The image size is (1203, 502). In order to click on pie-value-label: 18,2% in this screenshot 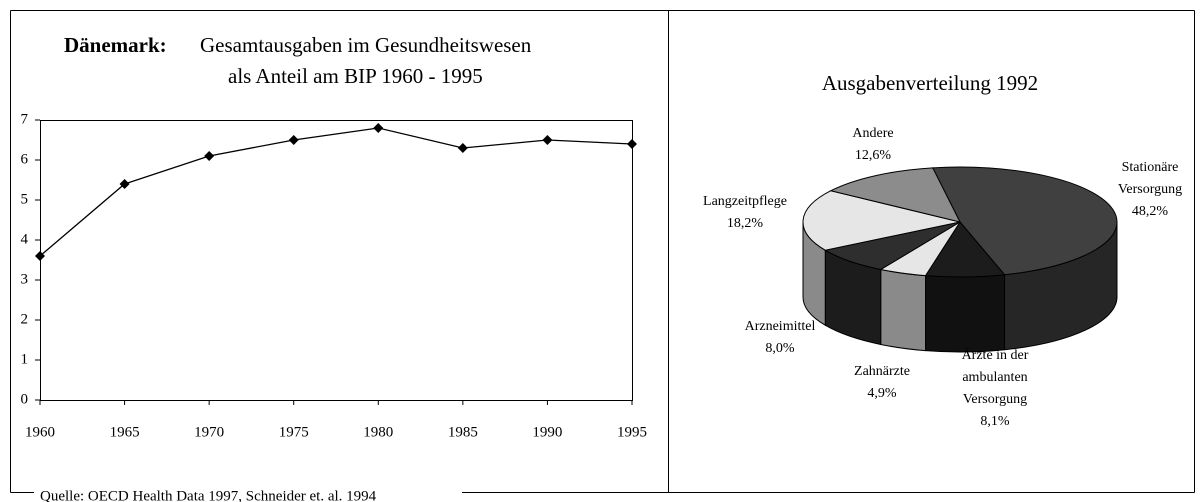, I will do `click(745, 223)`.